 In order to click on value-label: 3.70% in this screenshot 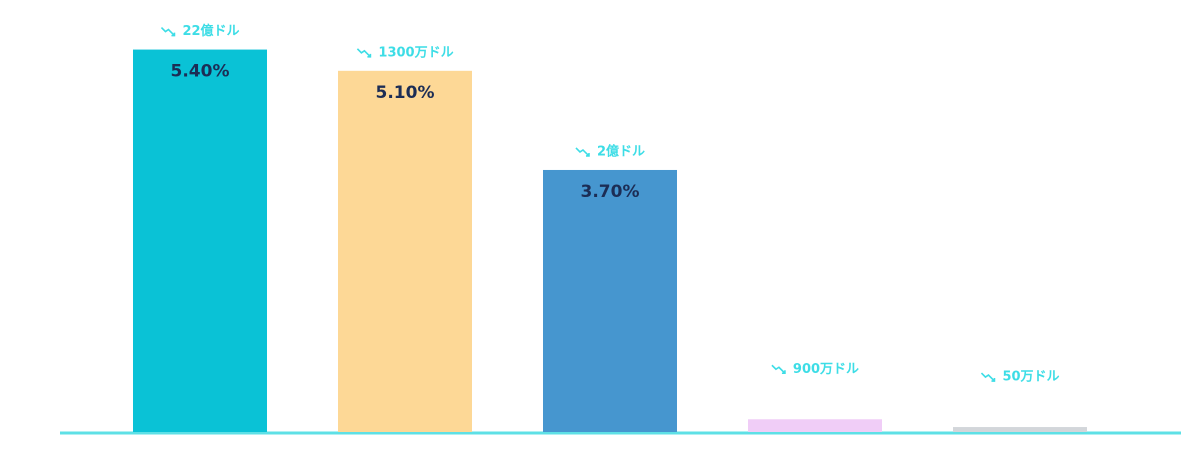, I will do `click(610, 192)`.